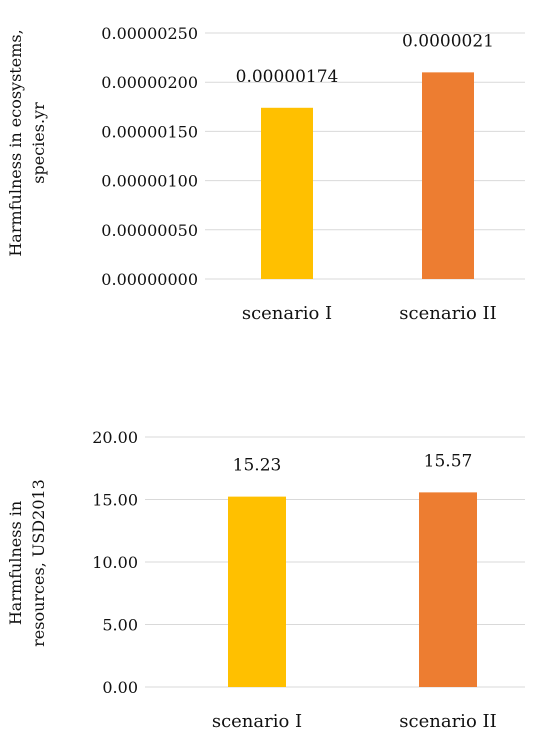 Image resolution: width=550 pixels, height=735 pixels. I want to click on chart1-ylabel-line1: Harmfulness in ecosystems,, so click(15, 142).